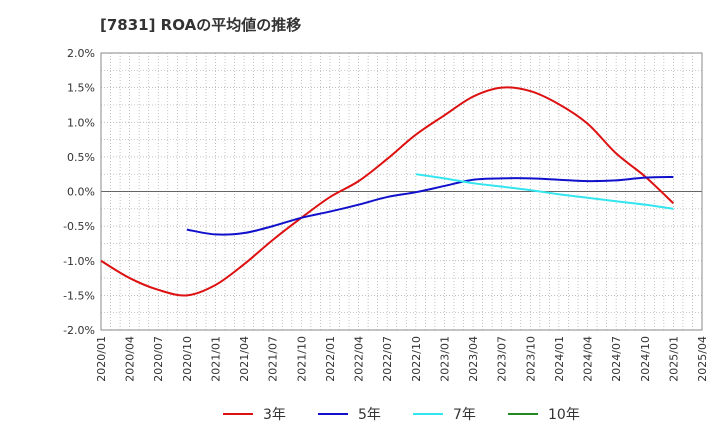  I want to click on y-tick-label: 0.5%, so click(81, 157).